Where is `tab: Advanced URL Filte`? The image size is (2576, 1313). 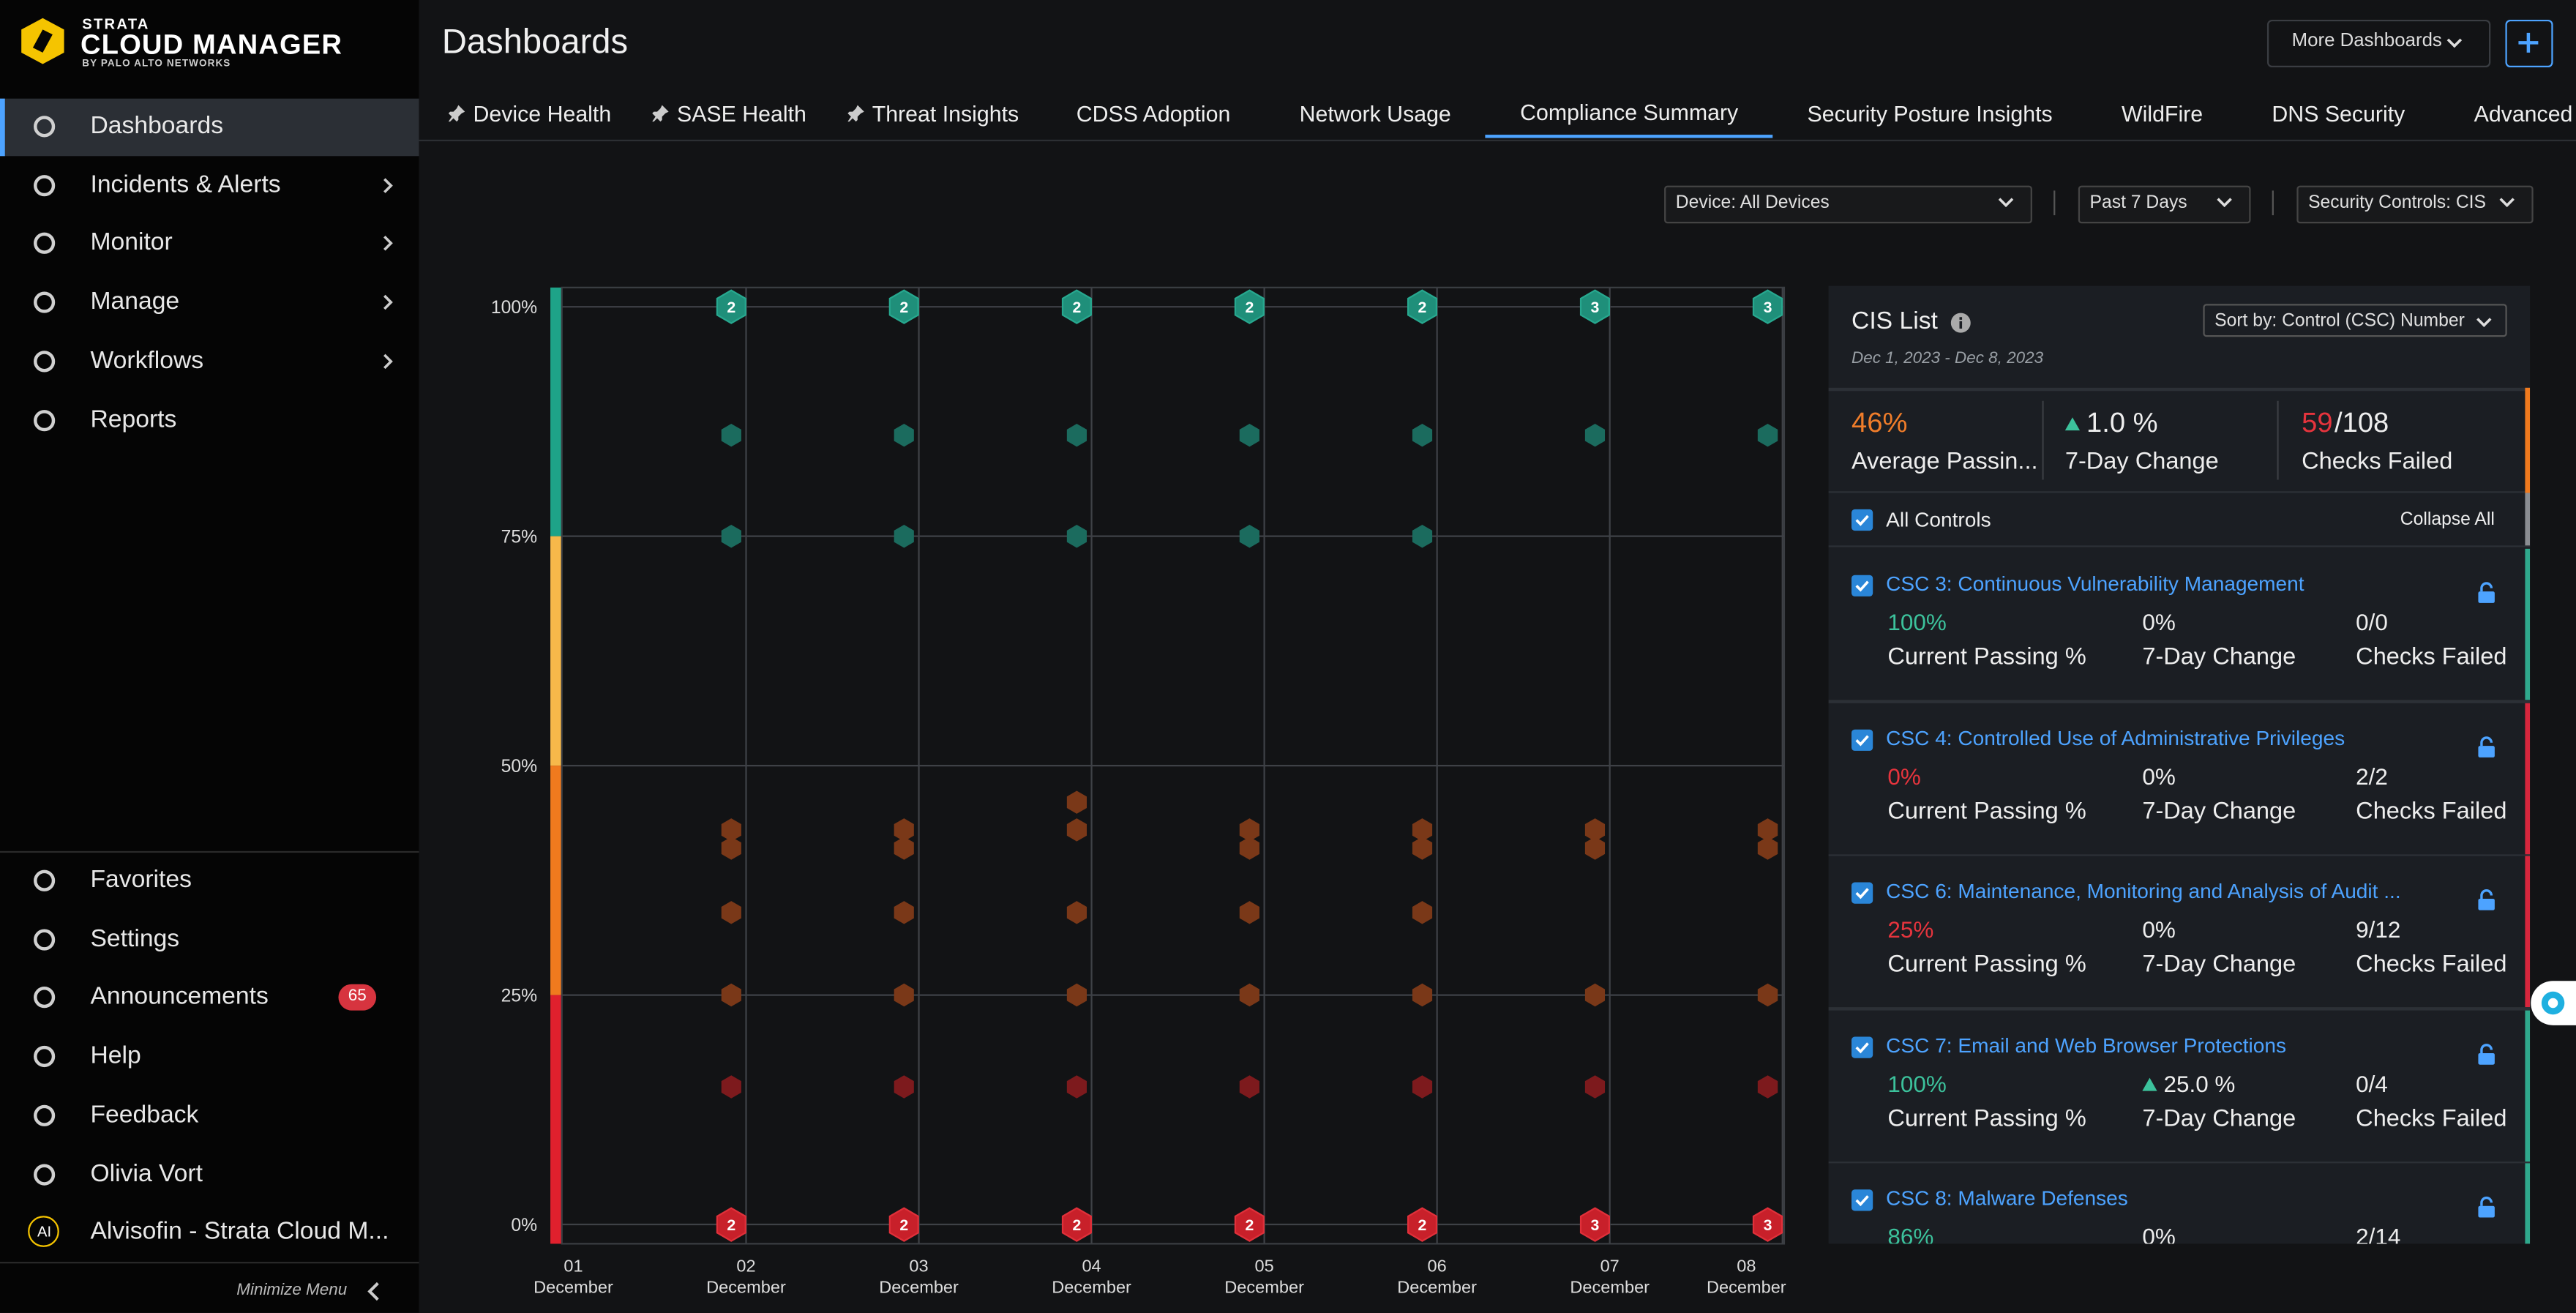
tab: Advanced URL Filte is located at coordinates (2507, 114).